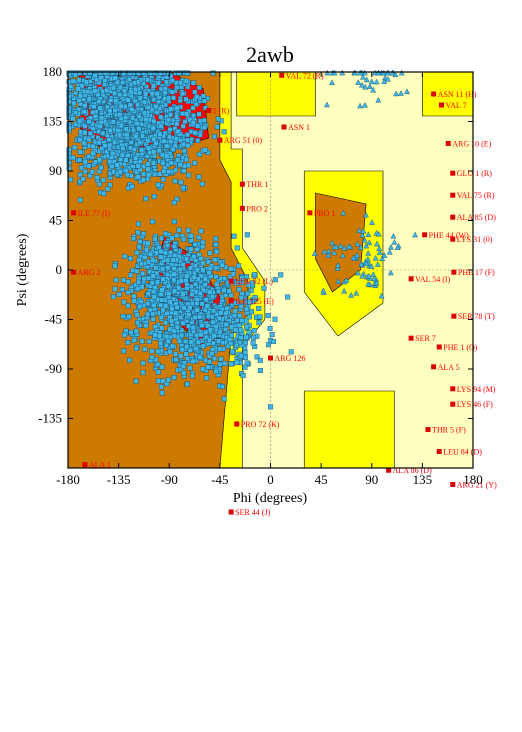  I want to click on chart-title: 2awb, so click(270, 54).